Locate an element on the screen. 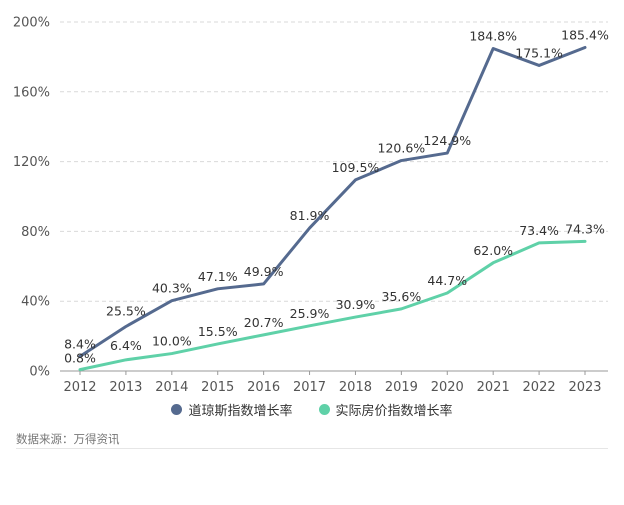 Image resolution: width=624 pixels, height=505 pixels. data-label: 25.5% is located at coordinates (126, 311).